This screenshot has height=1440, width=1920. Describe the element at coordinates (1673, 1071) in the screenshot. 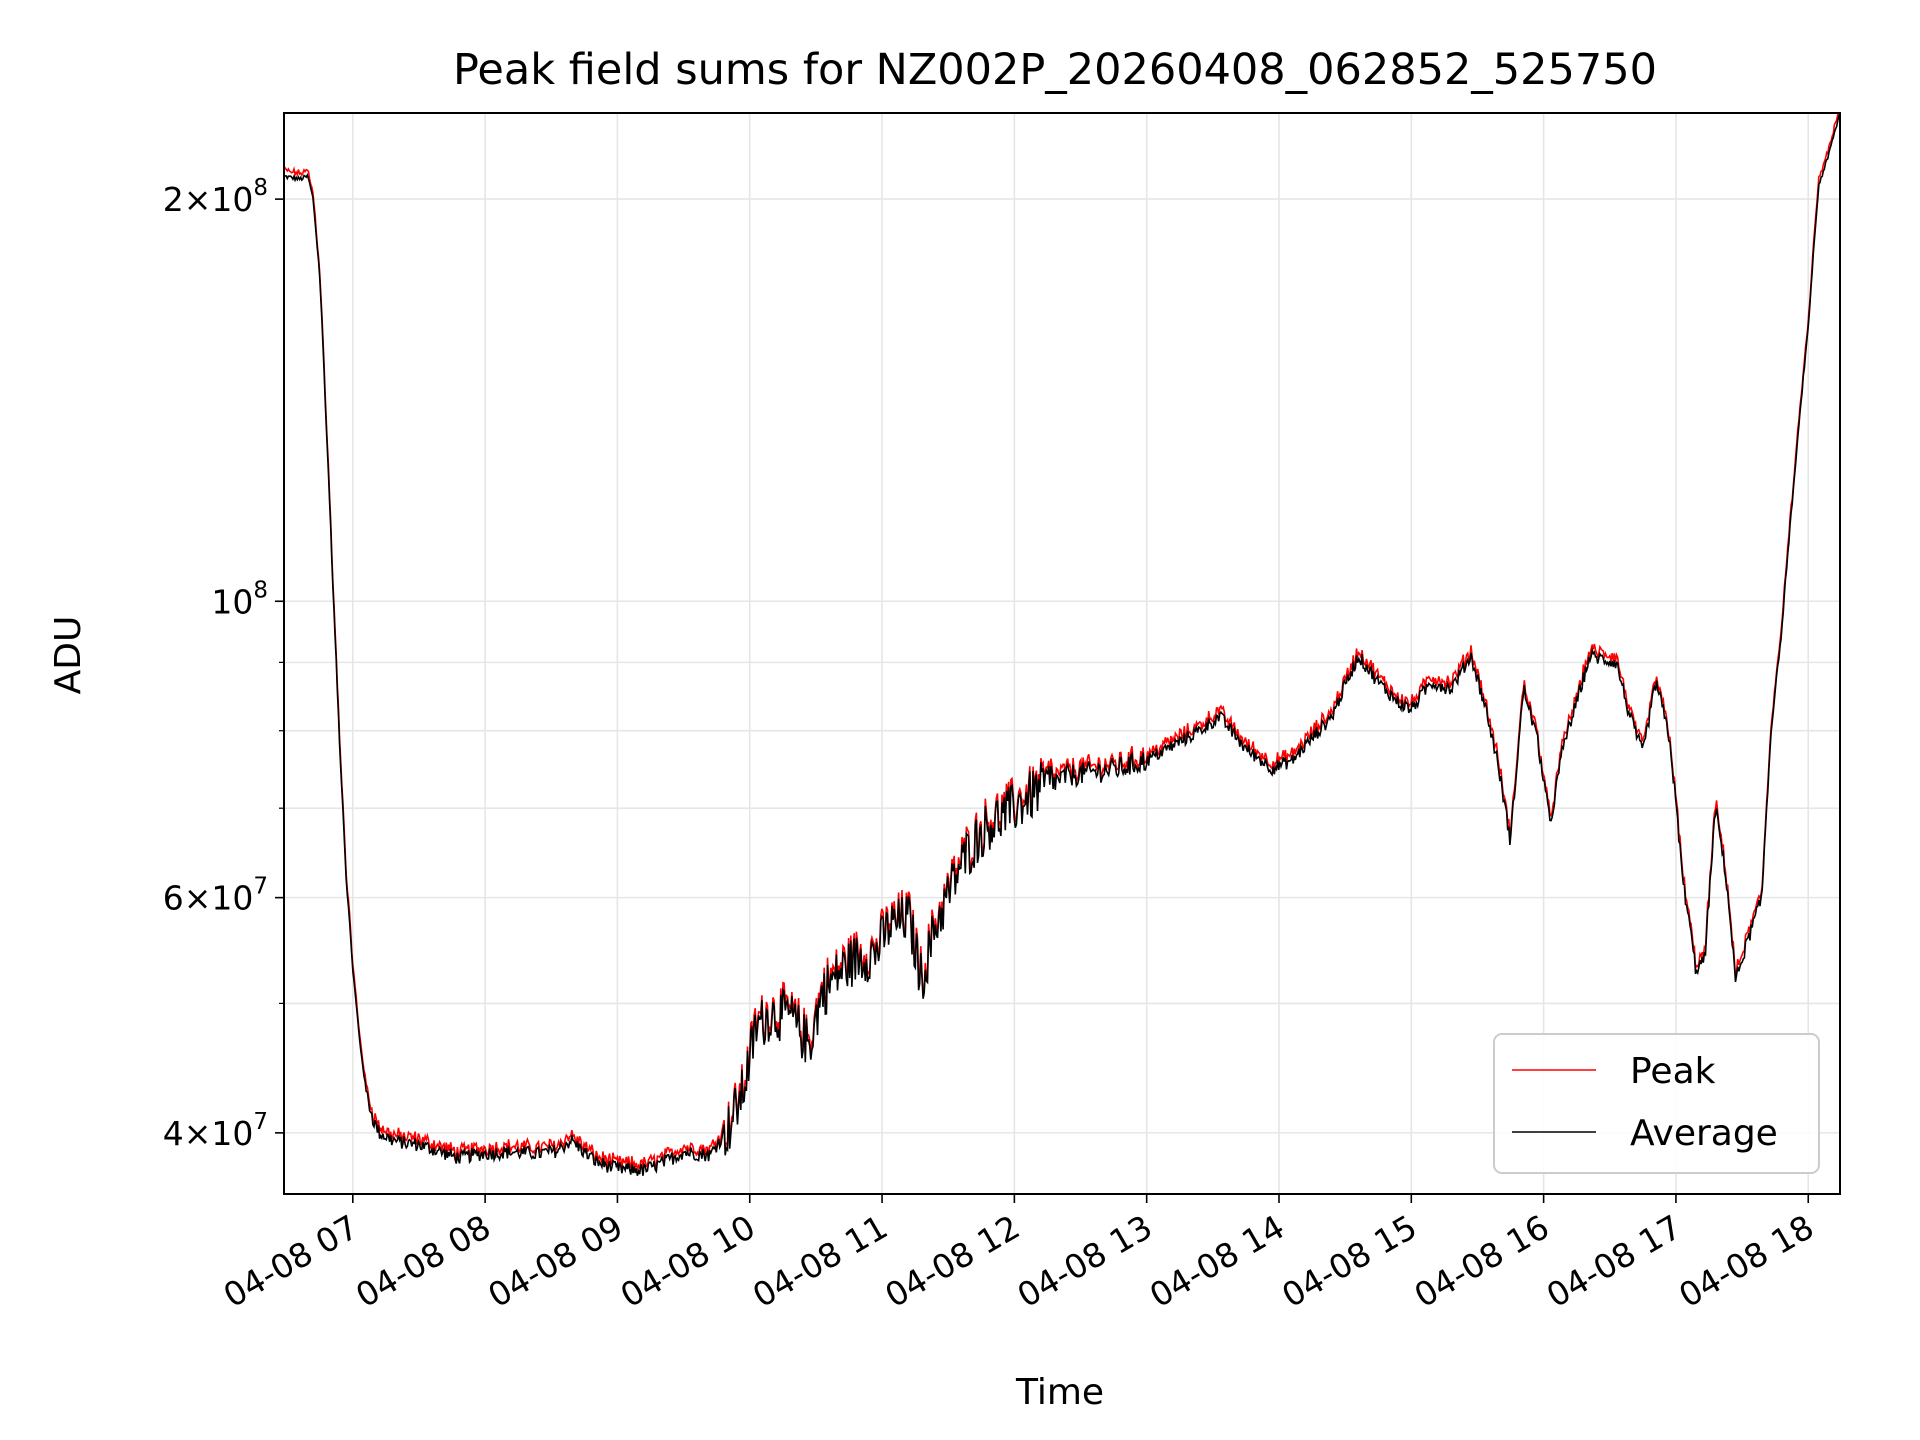

I see `legend-peak-label: Peak` at that location.